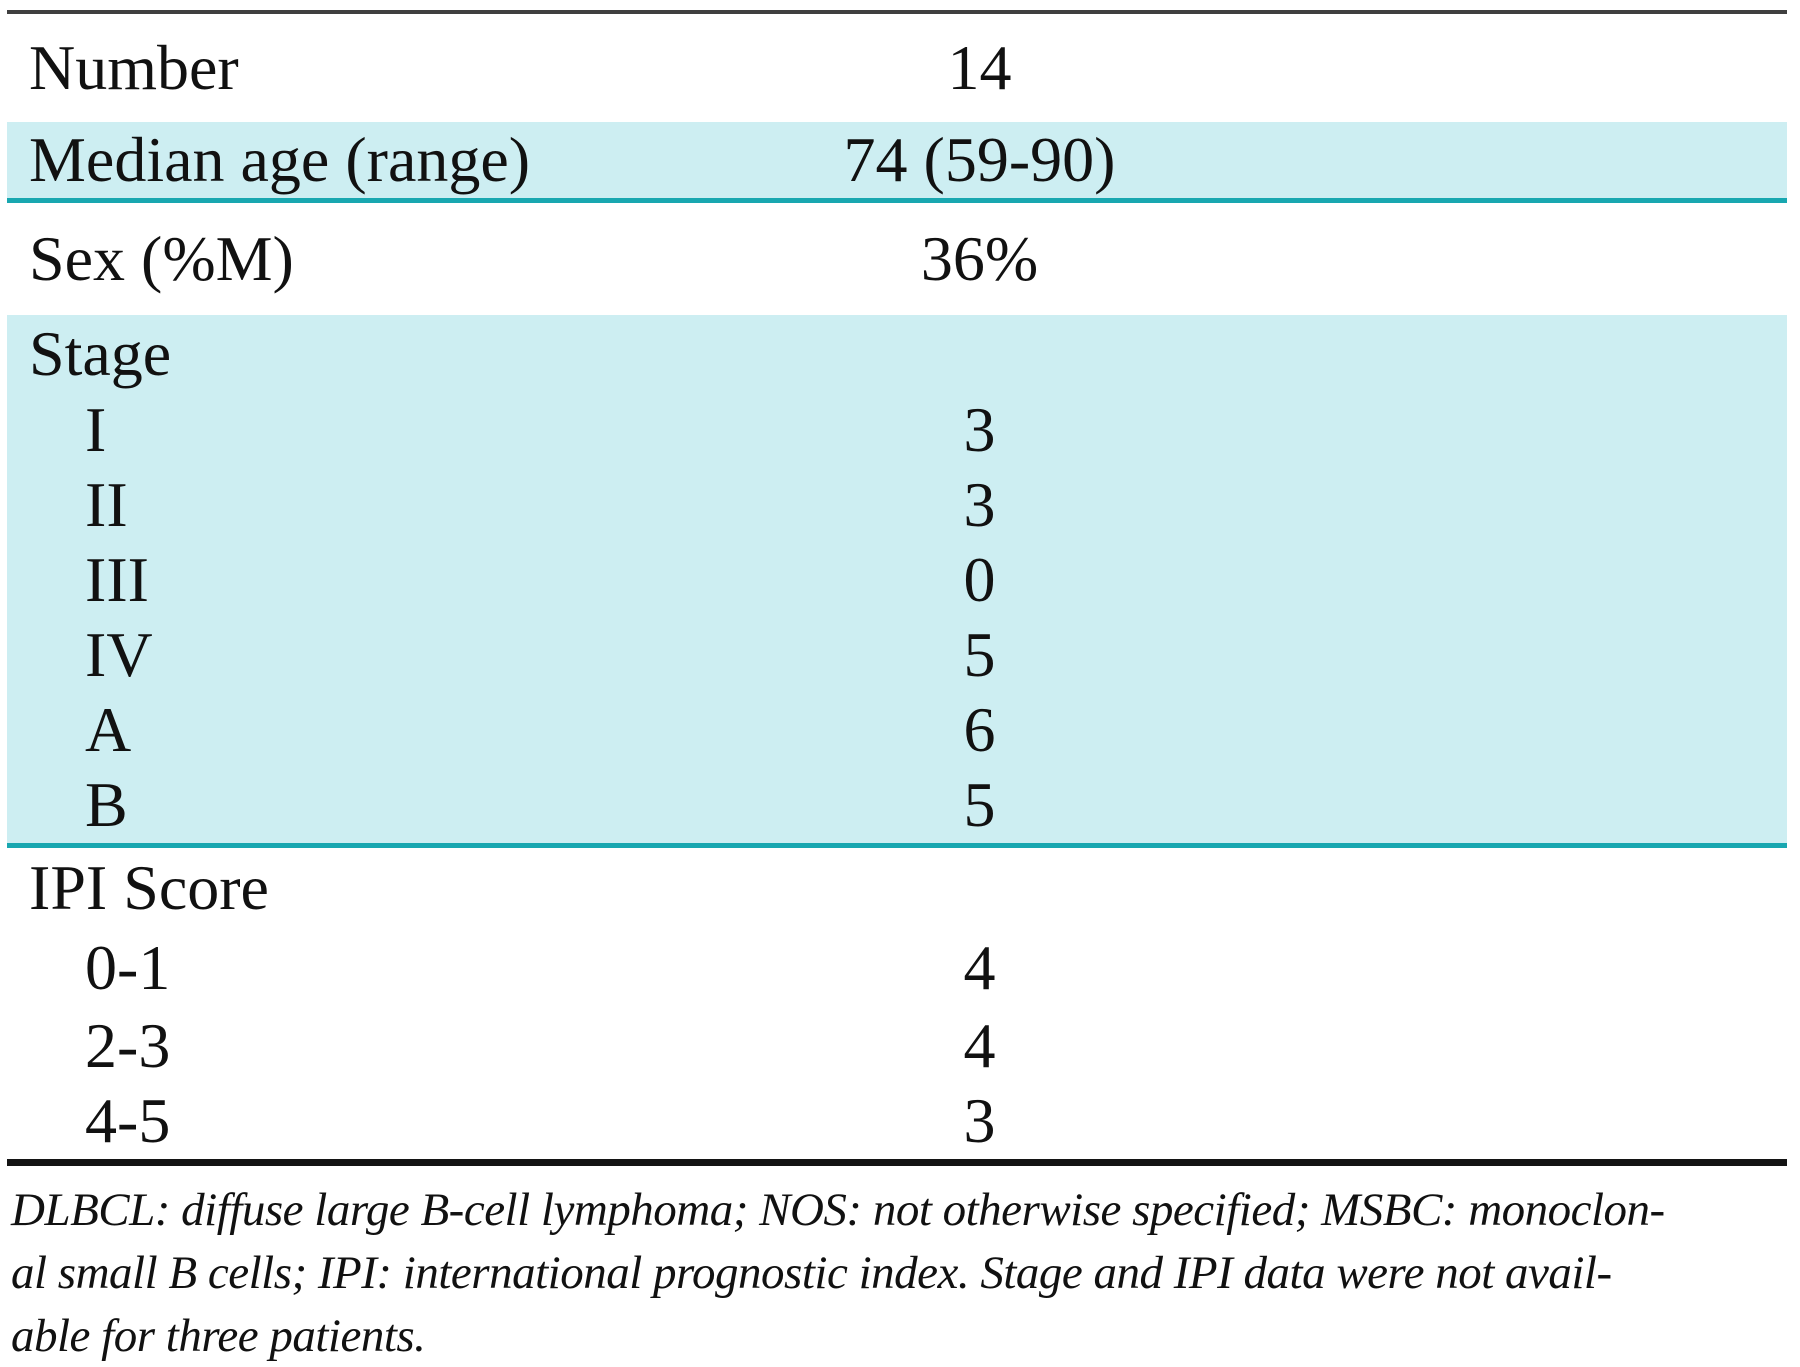  I want to click on row-label: III, so click(117, 579).